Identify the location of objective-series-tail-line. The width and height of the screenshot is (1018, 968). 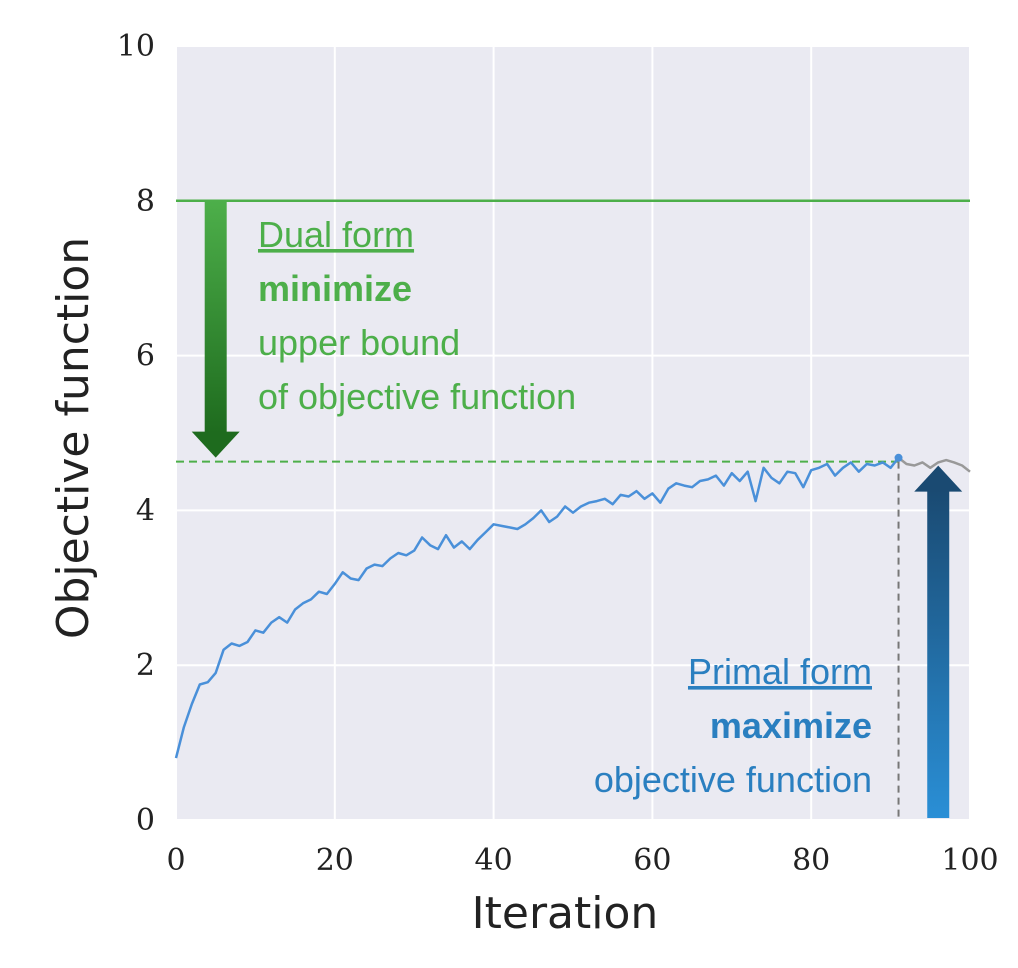
(934, 464).